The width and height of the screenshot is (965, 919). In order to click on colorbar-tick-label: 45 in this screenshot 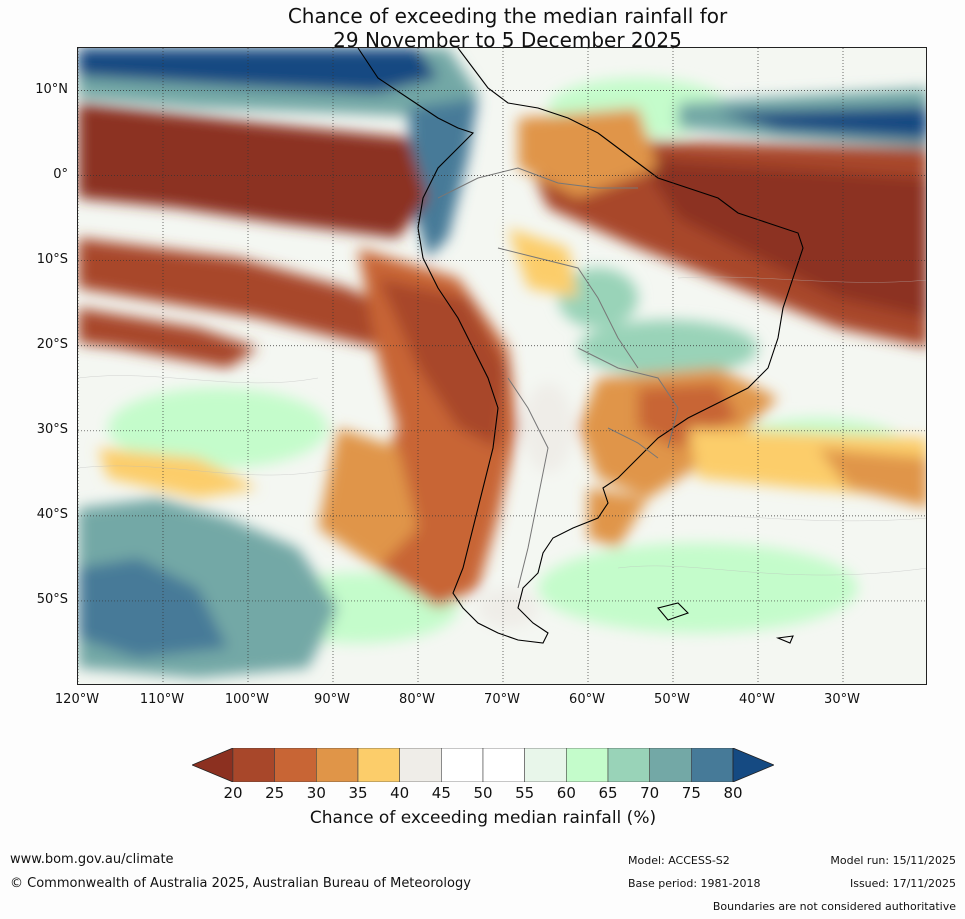, I will do `click(441, 793)`.